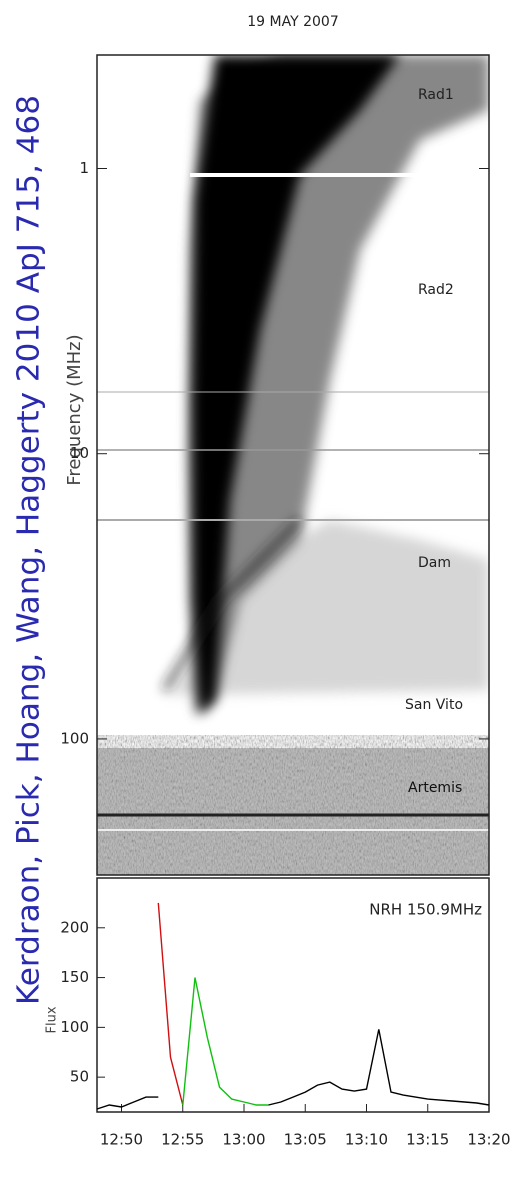 Image resolution: width=515 pixels, height=1180 pixels. I want to click on artemis-band, so click(293, 811).